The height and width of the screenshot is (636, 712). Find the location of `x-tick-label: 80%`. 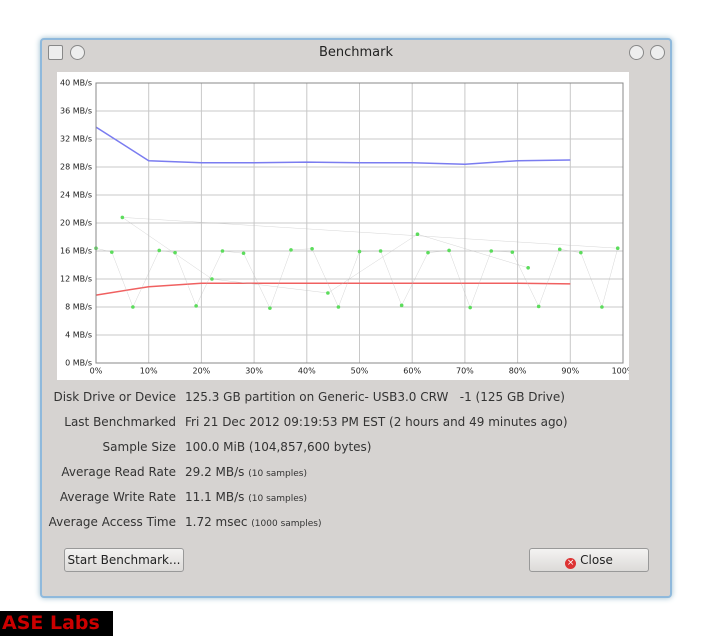

x-tick-label: 80% is located at coordinates (518, 371).